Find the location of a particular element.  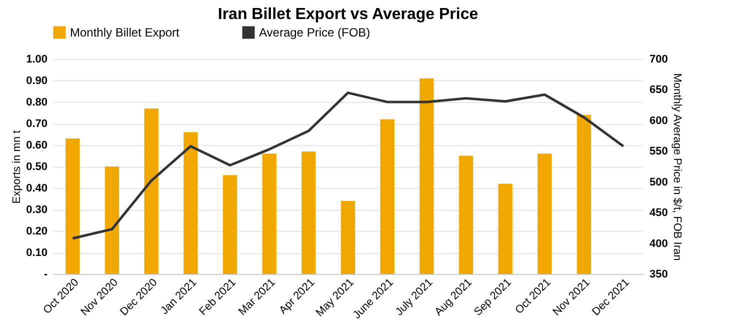

chart-title: Iran Billet Export vs Average Price is located at coordinates (348, 14).